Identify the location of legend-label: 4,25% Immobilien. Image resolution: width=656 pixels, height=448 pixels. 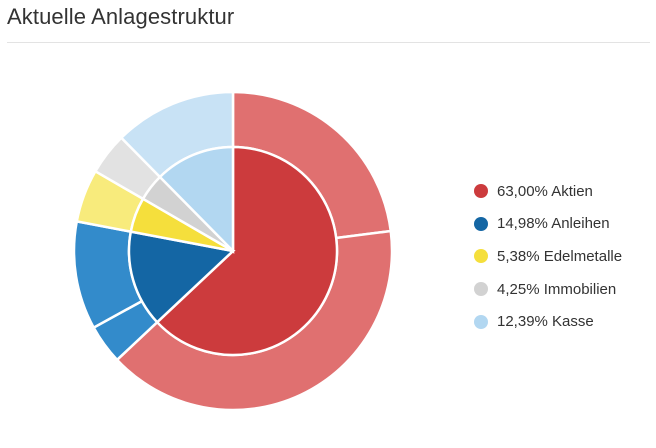
(557, 289).